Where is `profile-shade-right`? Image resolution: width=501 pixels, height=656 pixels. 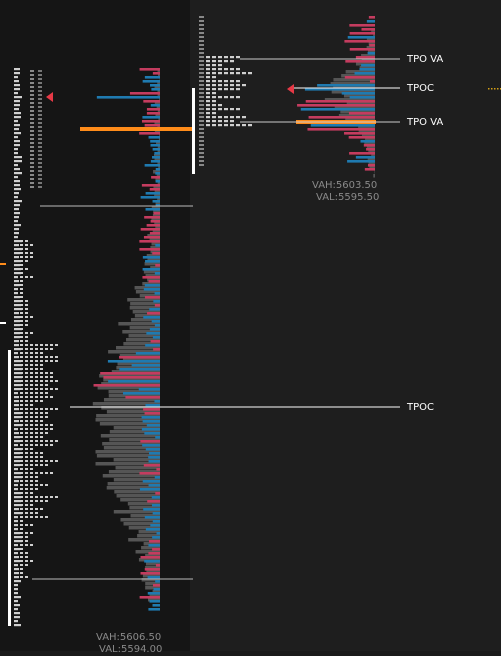 profile-shade-right is located at coordinates (374, 176).